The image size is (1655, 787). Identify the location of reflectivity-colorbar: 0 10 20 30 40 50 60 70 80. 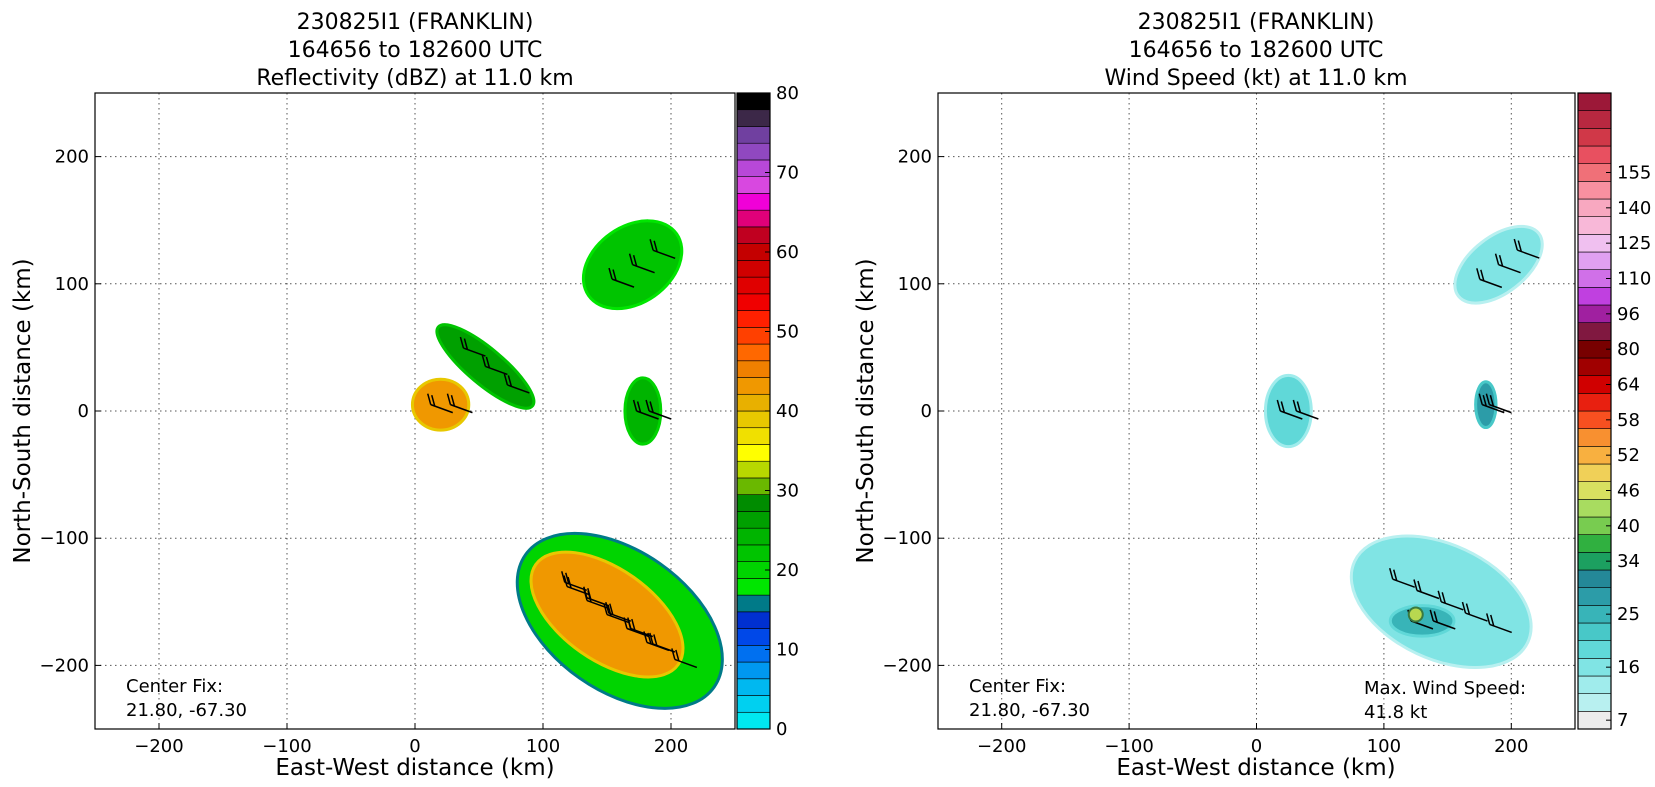
(767, 411).